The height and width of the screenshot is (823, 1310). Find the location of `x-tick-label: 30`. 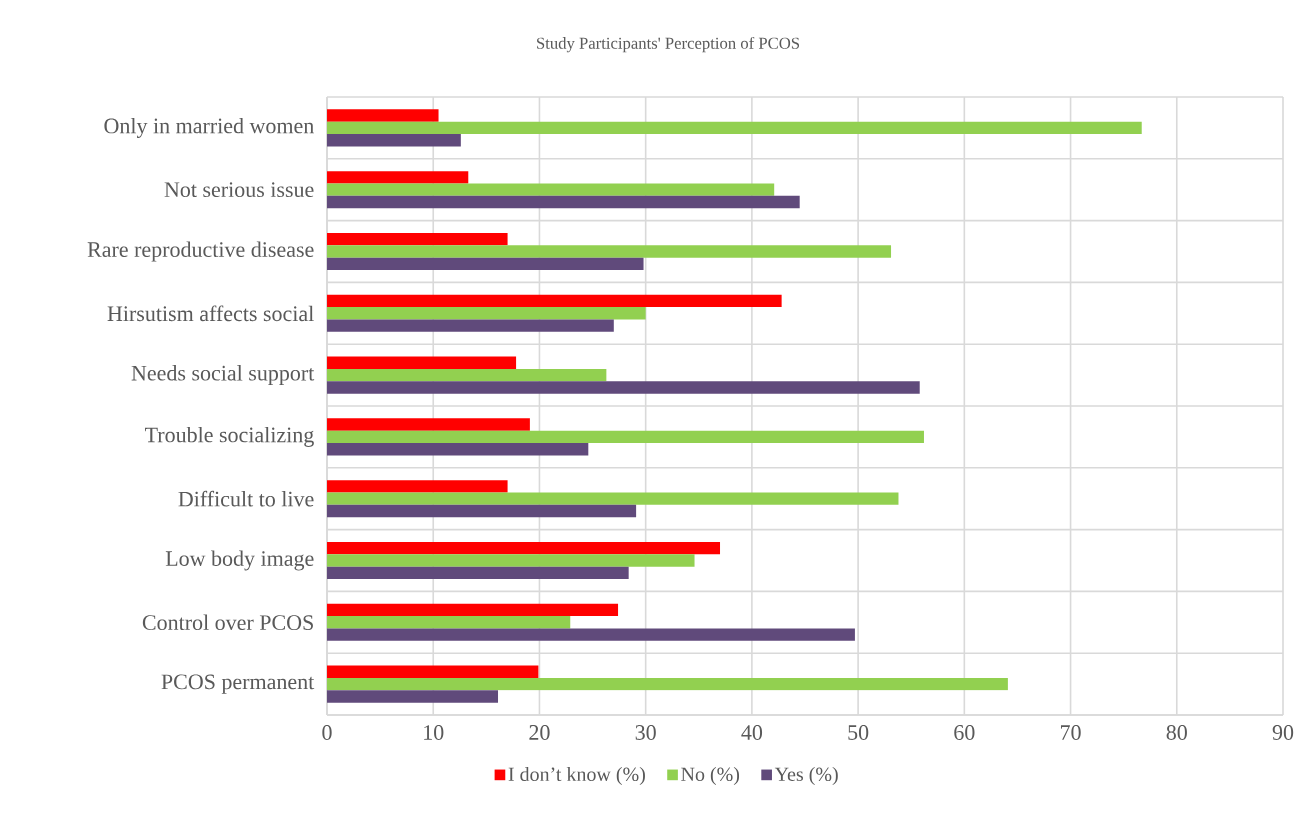

x-tick-label: 30 is located at coordinates (645, 732).